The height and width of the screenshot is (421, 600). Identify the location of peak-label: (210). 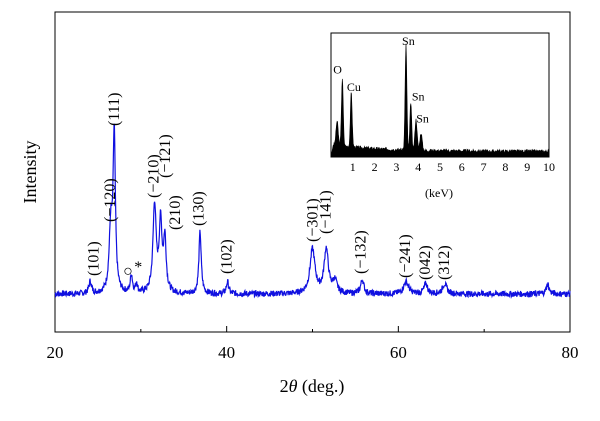
(175, 212).